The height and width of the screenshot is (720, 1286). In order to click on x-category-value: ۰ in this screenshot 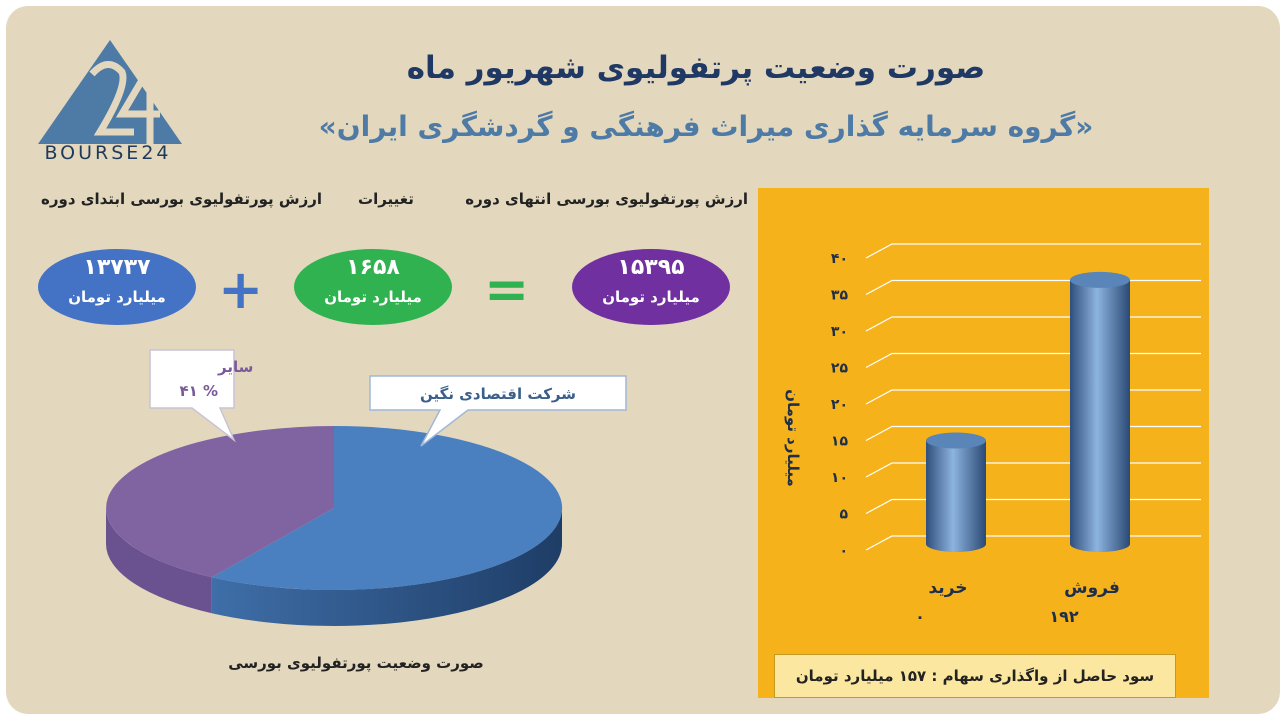, I will do `click(920, 616)`.